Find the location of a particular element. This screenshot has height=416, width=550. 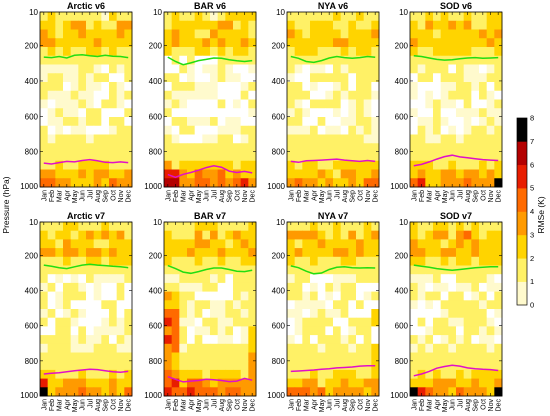

panel-frame is located at coordinates (333, 99).